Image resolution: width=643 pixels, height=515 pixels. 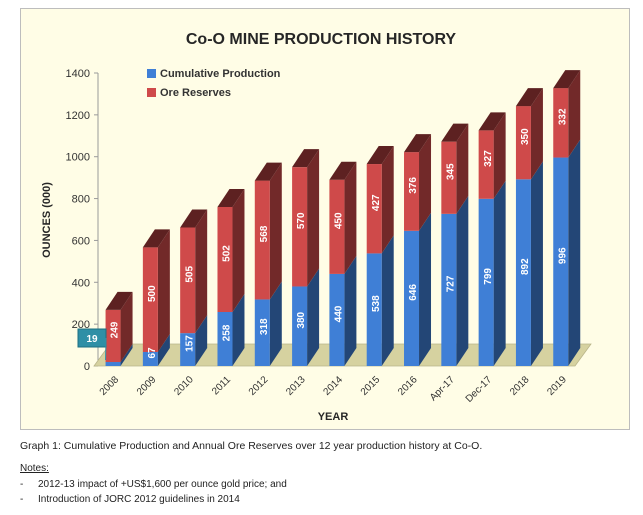 I want to click on x-tick-label: Apr-17, so click(x=442, y=388).